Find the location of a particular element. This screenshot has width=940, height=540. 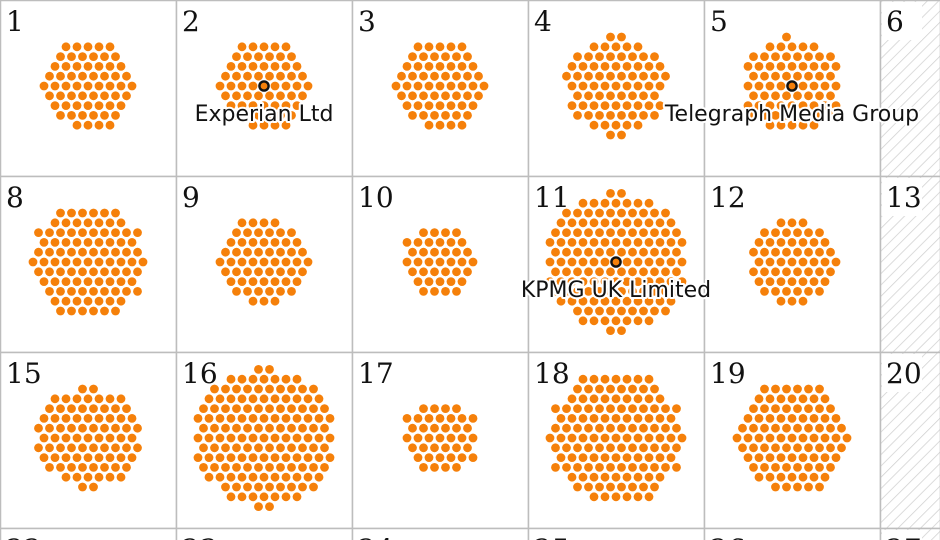

day-number: 22 is located at coordinates (24, 536).